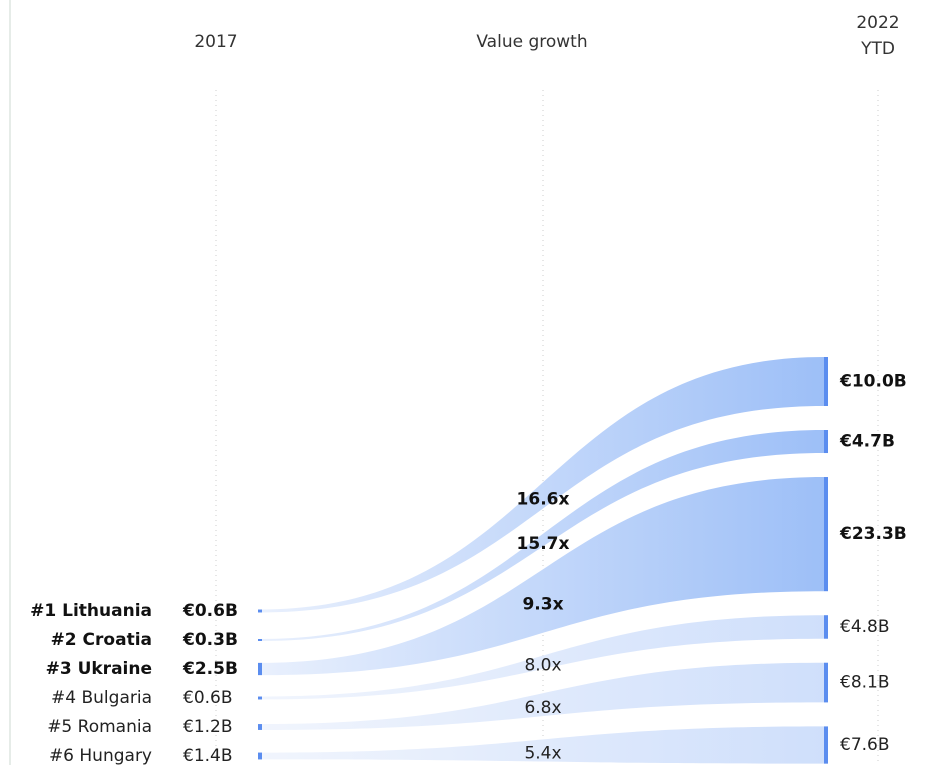  I want to click on growth-label: 5.4x, so click(542, 754).